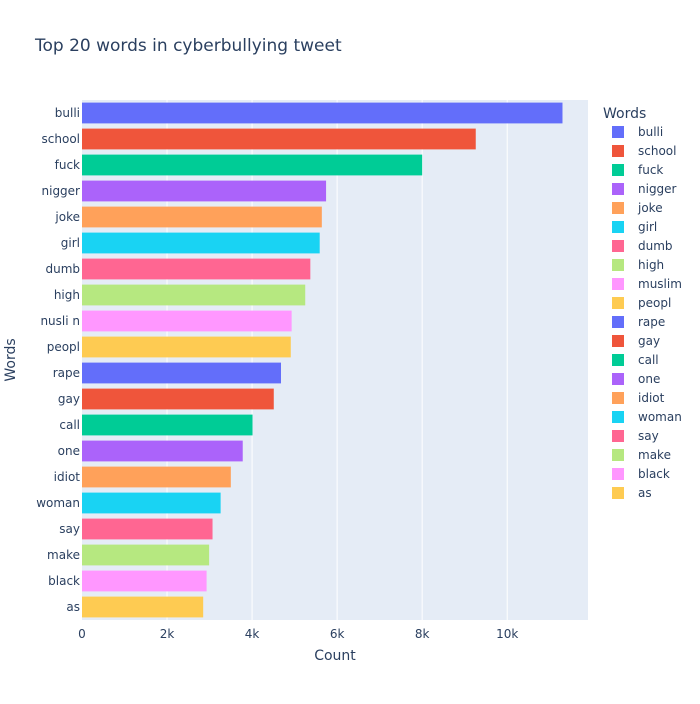  What do you see at coordinates (201, 243) in the screenshot?
I see `bar-girl` at bounding box center [201, 243].